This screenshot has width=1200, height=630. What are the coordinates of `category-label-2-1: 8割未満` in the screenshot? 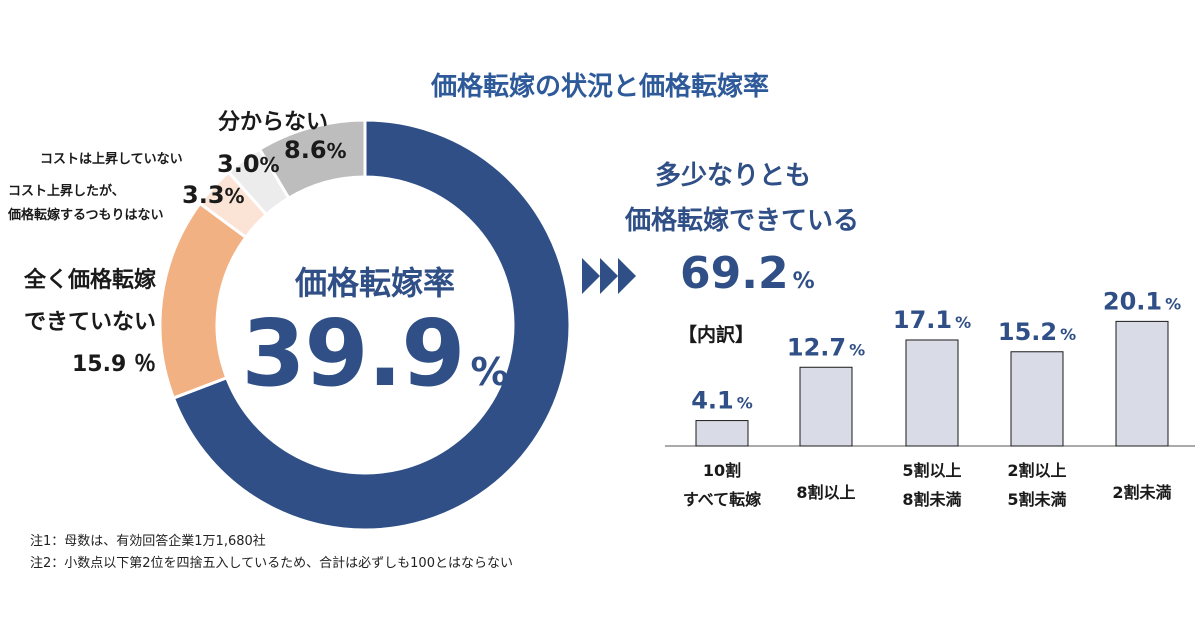 It's located at (931, 499).